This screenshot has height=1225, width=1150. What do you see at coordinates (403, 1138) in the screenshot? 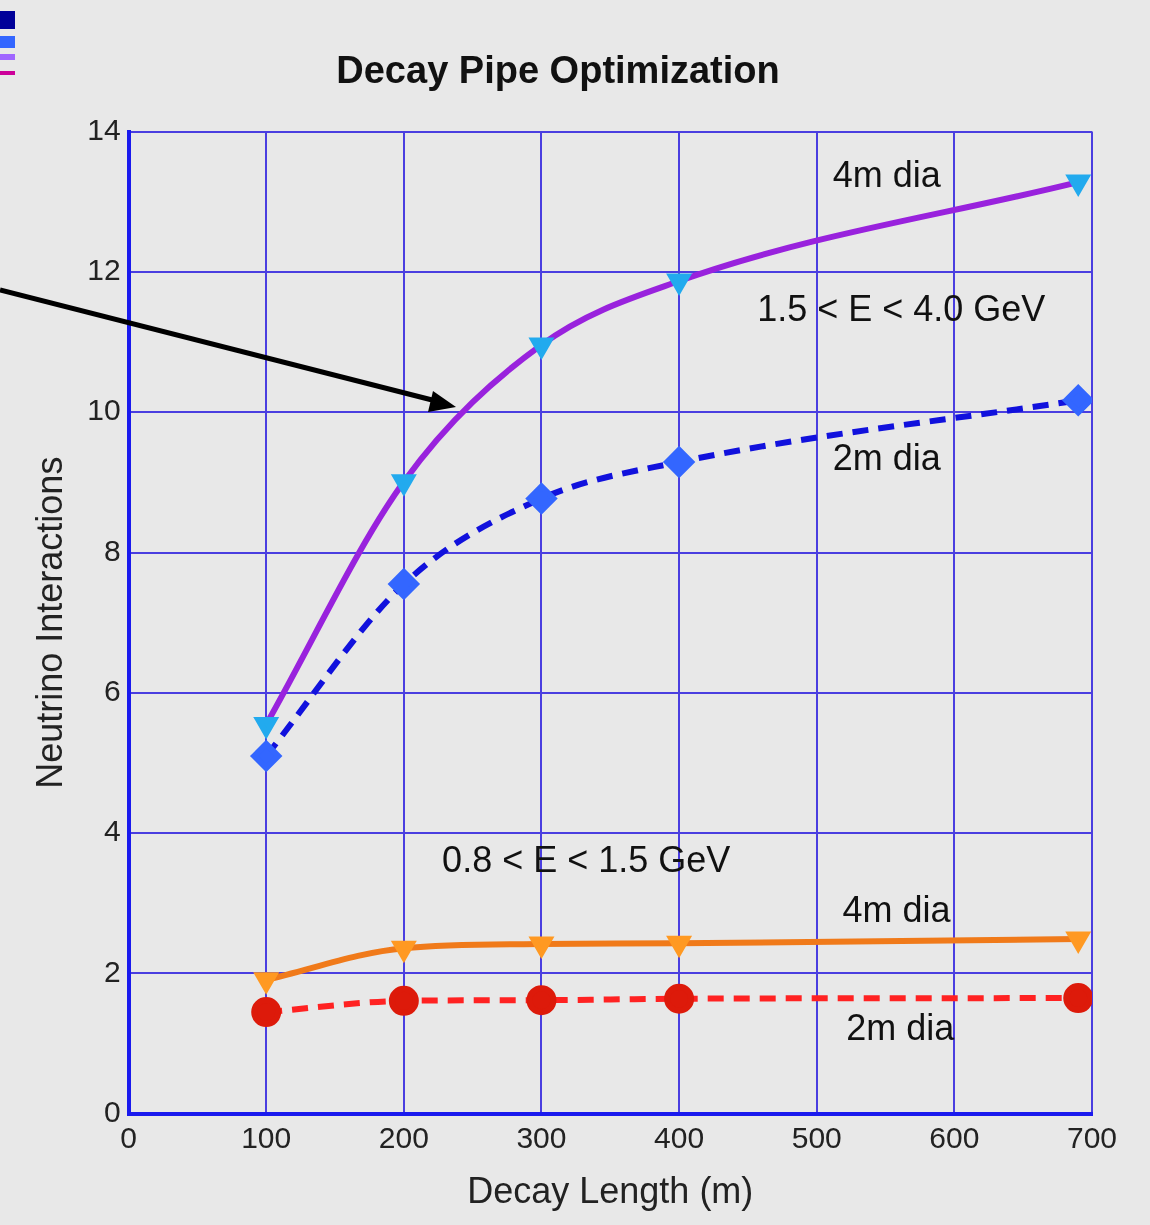
I see `x-tick-label: 200` at bounding box center [403, 1138].